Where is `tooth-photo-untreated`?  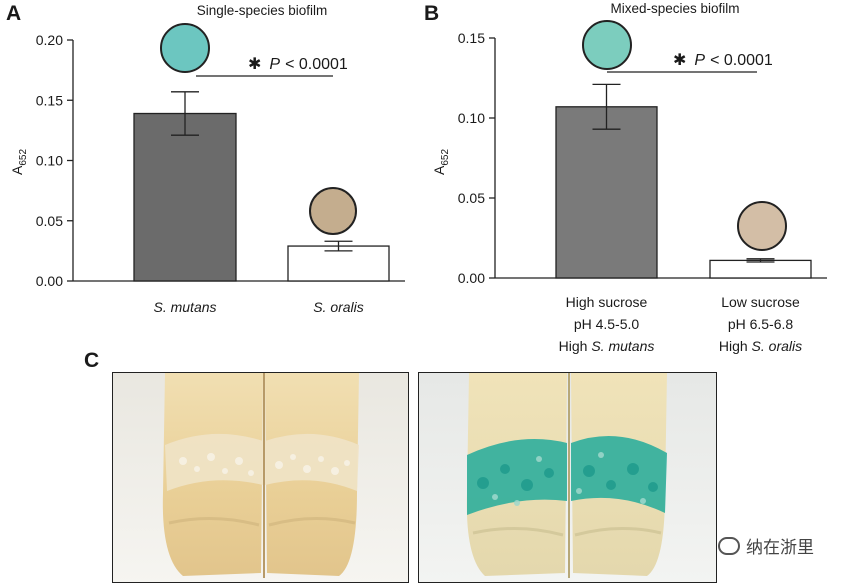 tooth-photo-untreated is located at coordinates (260, 477).